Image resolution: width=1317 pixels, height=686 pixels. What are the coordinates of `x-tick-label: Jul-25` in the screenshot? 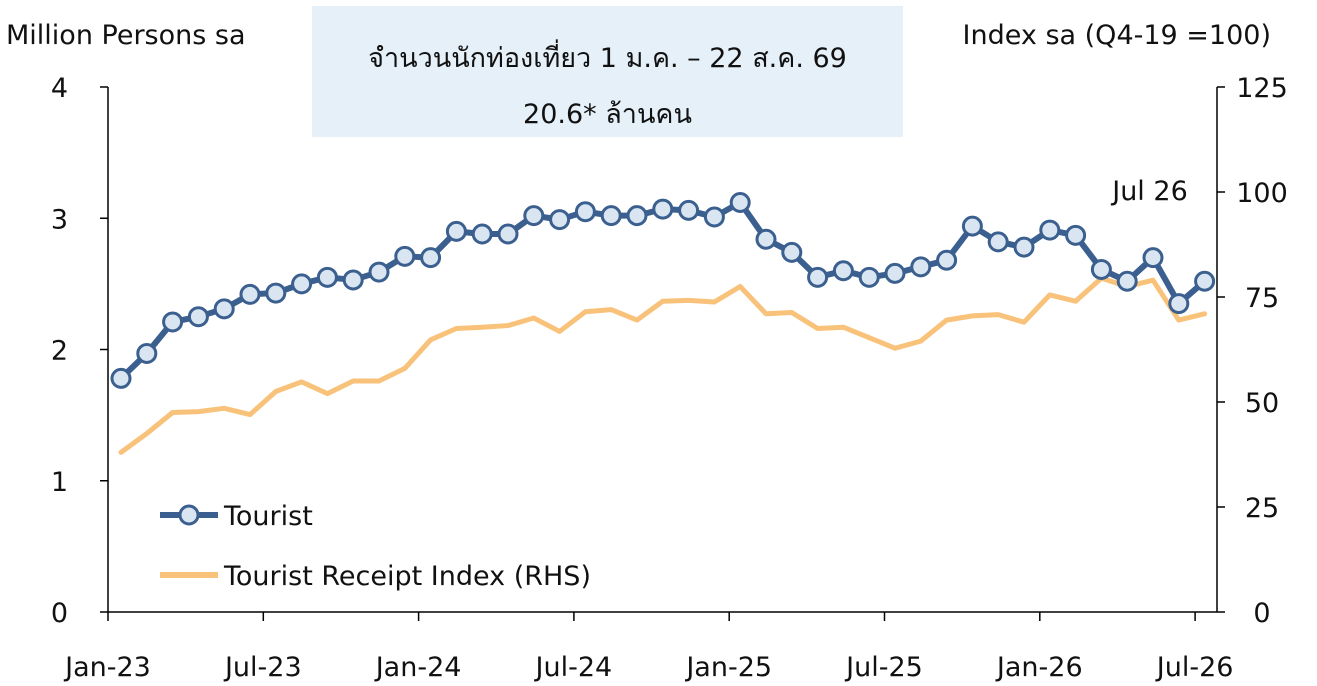 It's located at (883, 667).